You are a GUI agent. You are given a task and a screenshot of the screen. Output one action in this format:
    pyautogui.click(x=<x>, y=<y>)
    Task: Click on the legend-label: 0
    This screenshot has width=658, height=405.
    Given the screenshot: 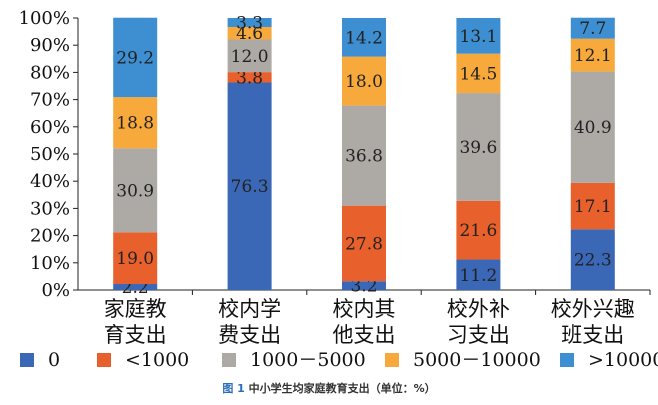 What is the action you would take?
    pyautogui.click(x=54, y=360)
    